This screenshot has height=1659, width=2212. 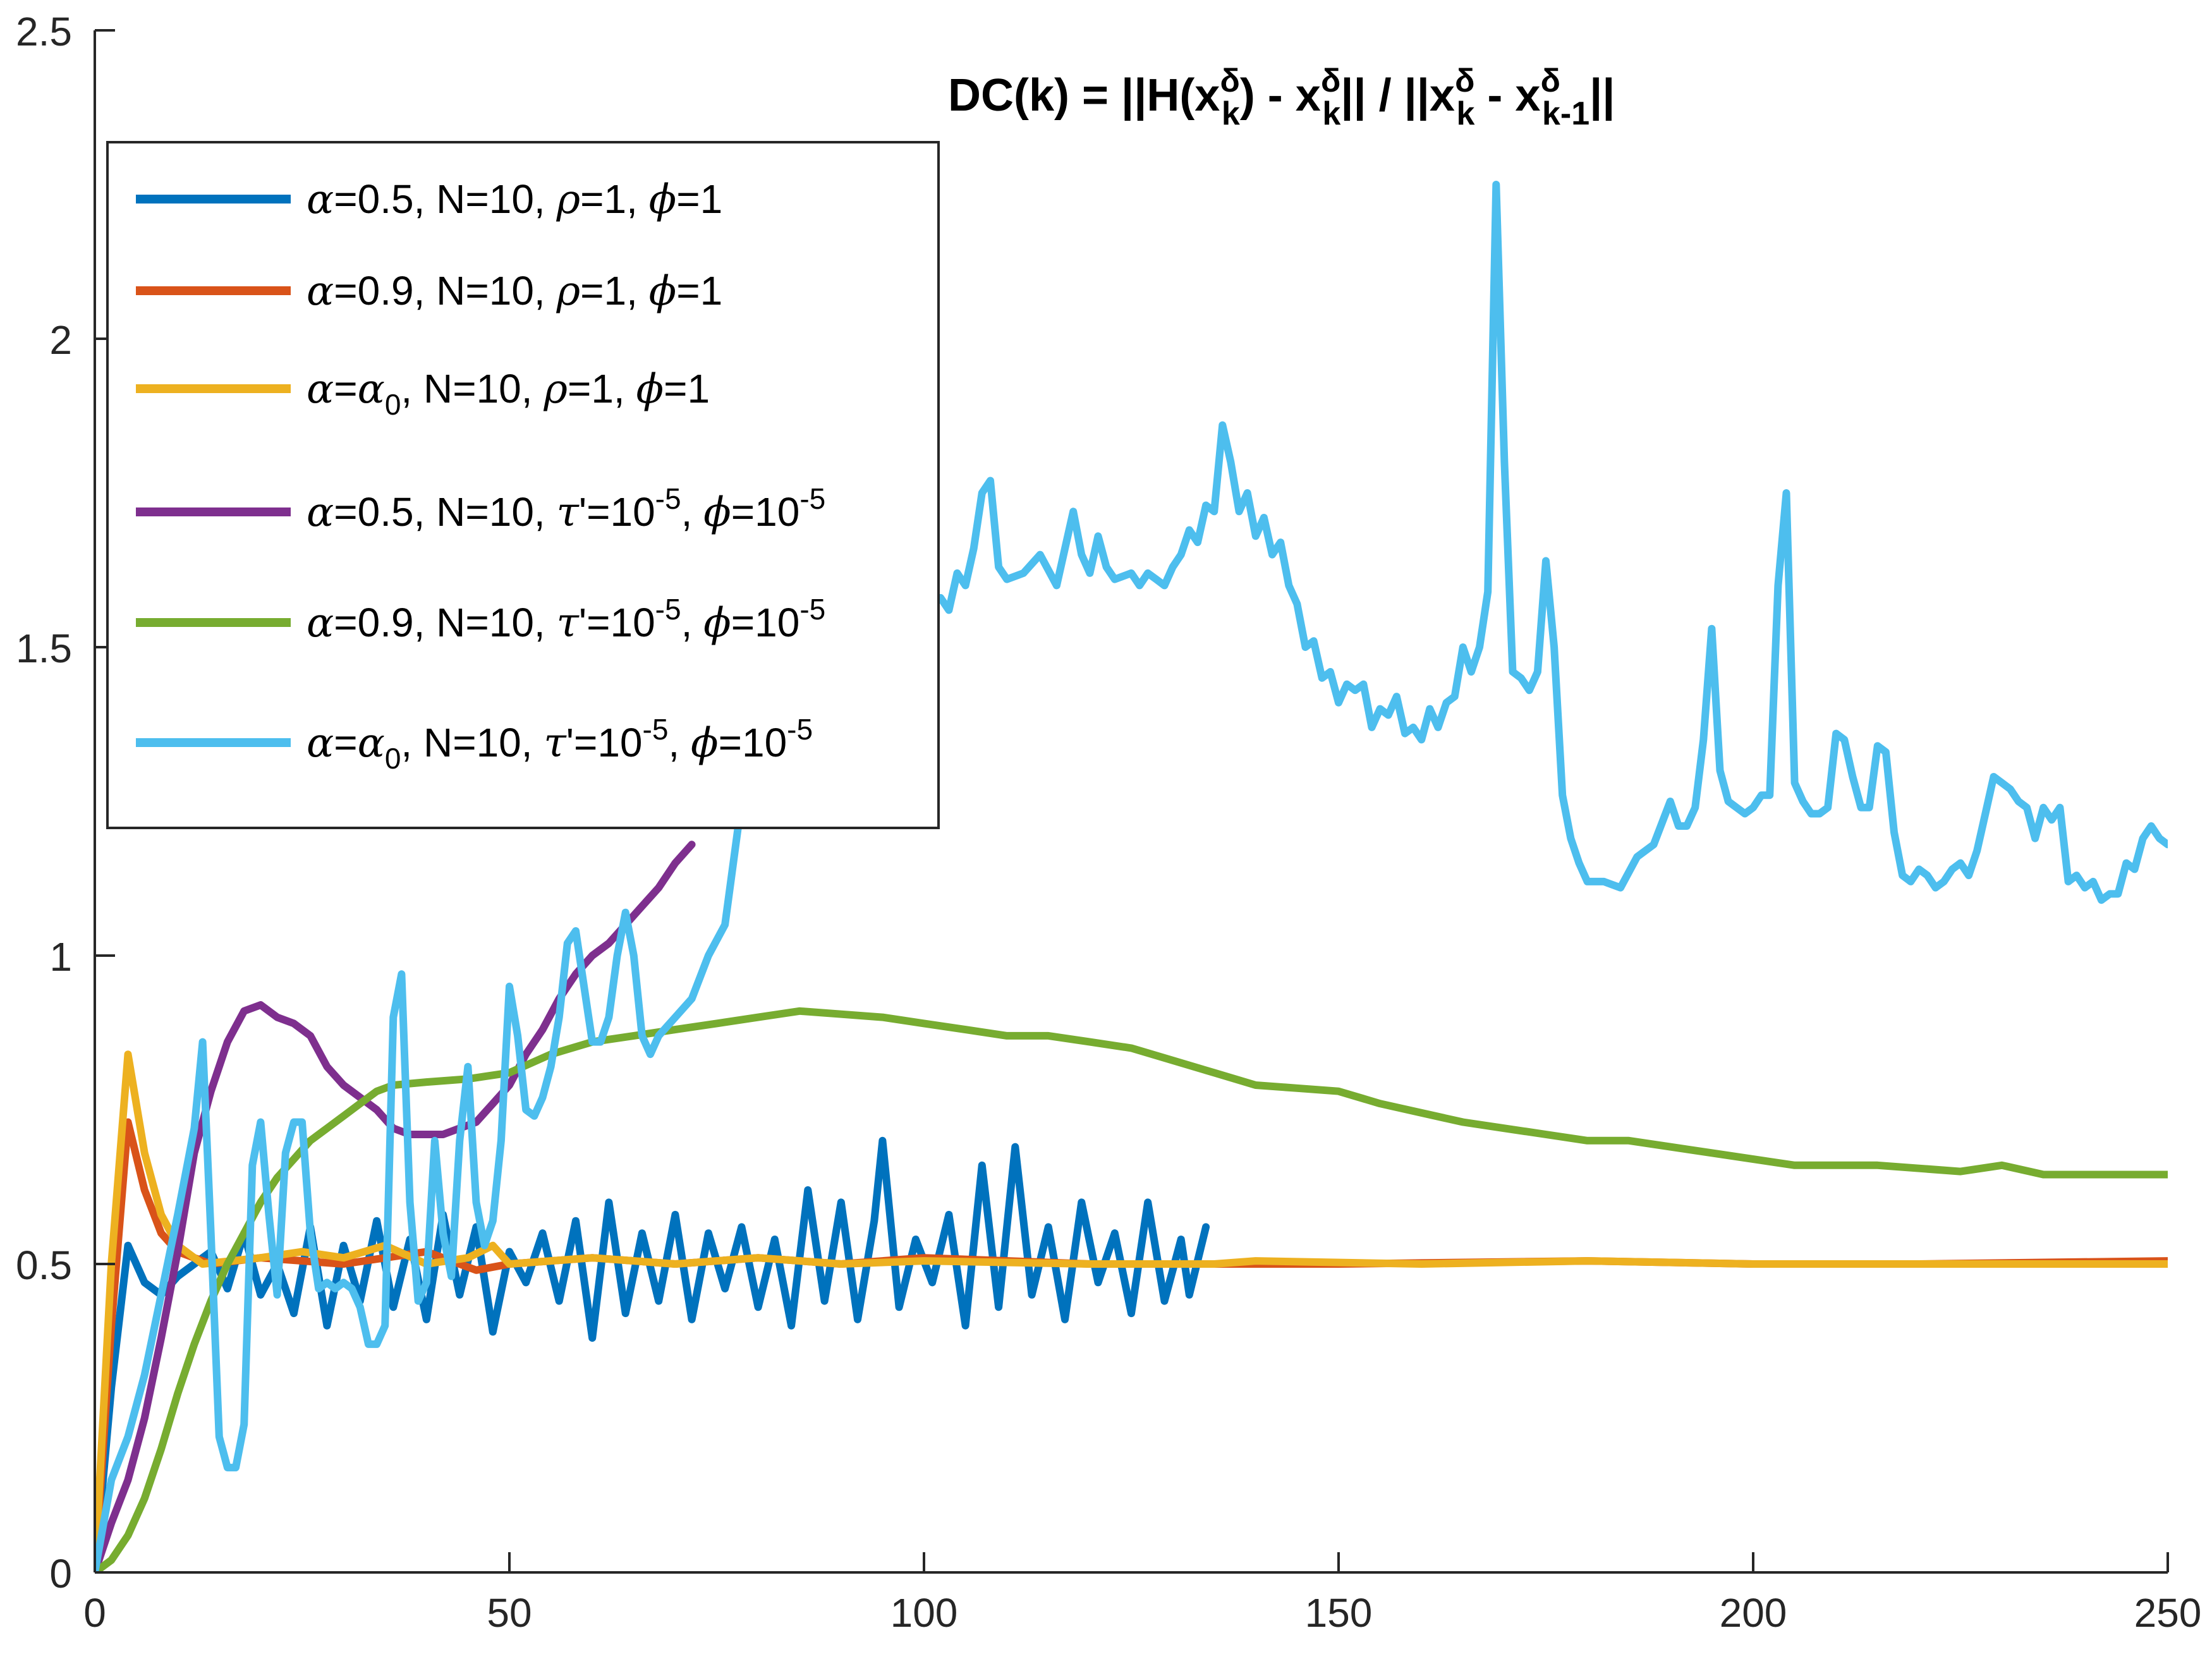 I want to click on y-tick-label: 1, so click(x=60, y=957).